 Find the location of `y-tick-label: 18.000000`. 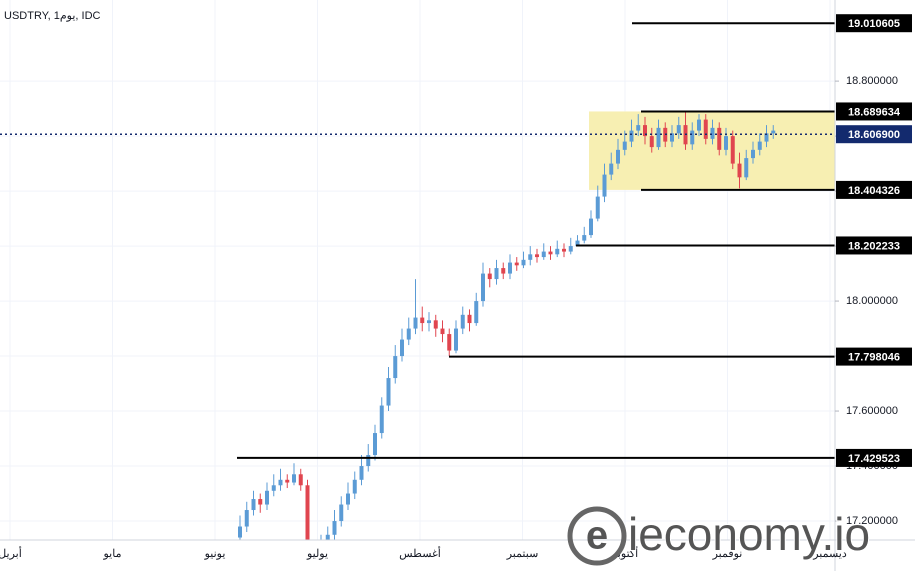

y-tick-label: 18.000000 is located at coordinates (872, 301).